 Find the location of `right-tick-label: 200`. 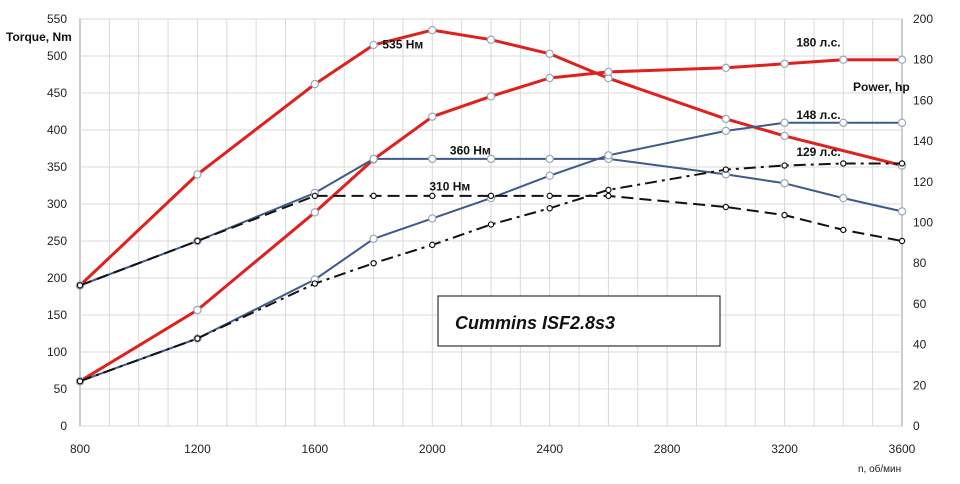

right-tick-label: 200 is located at coordinates (923, 19).